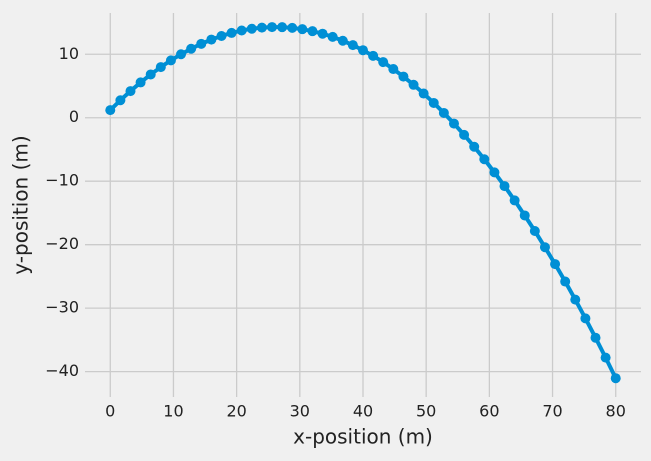 Image resolution: width=651 pixels, height=461 pixels. I want to click on y-tick-label: −20, so click(62, 243).